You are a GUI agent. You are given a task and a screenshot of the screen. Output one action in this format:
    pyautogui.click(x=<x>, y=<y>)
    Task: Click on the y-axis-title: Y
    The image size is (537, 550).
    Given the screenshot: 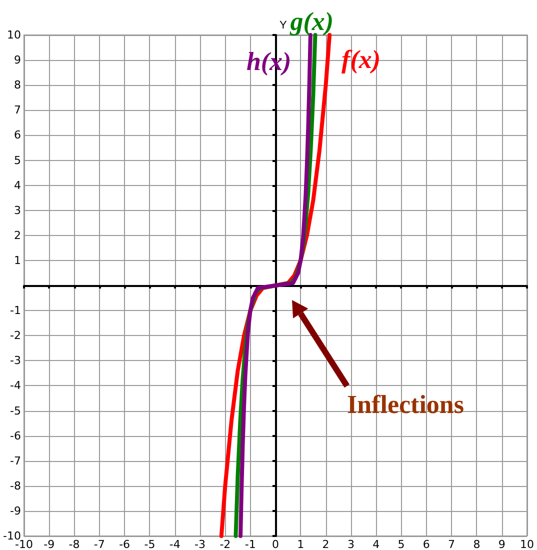 What is the action you would take?
    pyautogui.click(x=283, y=26)
    